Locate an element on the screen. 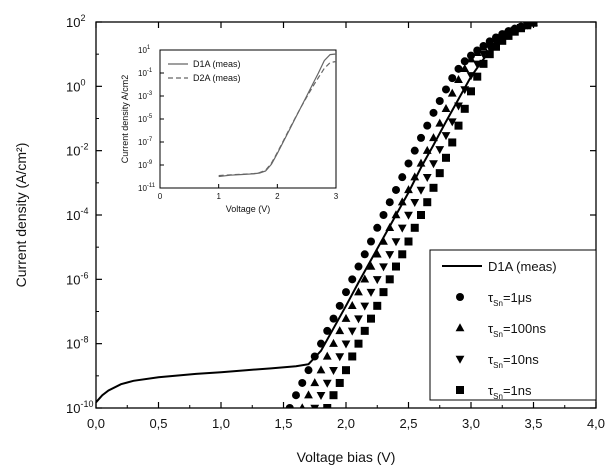 The image size is (611, 475). legend-swatch-marker is located at coordinates (460, 359).